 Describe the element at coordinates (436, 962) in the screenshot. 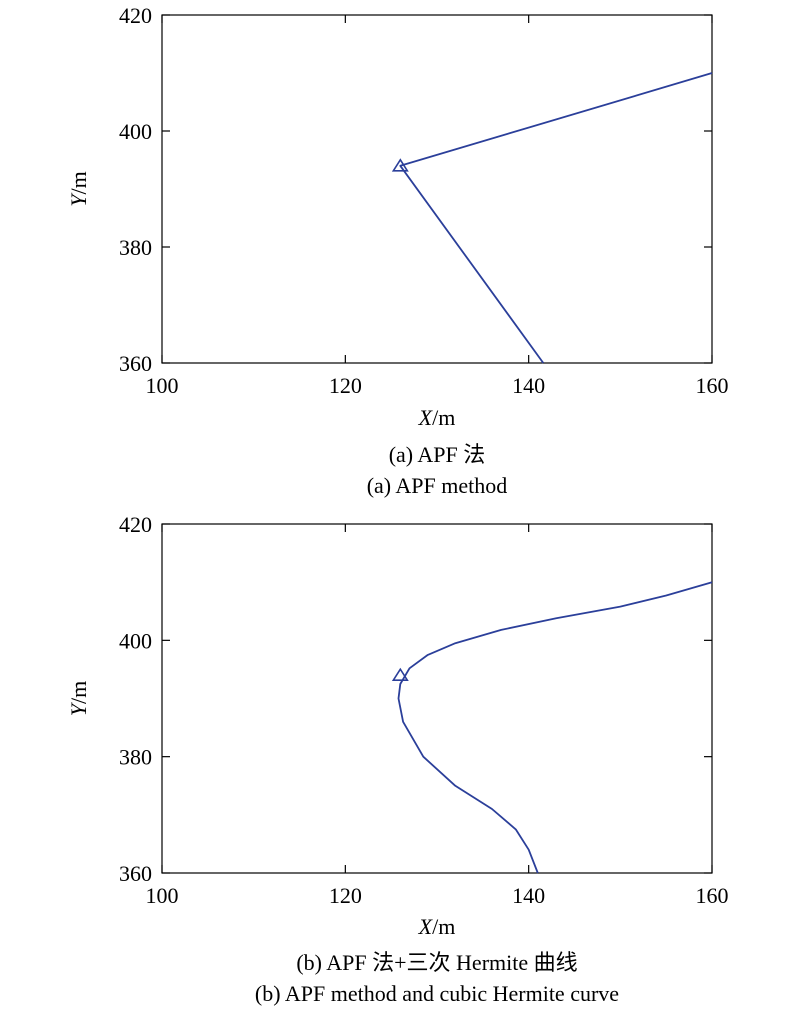

I see `caption-chinese: (b) APF 法+三次 Hermite 曲线` at that location.